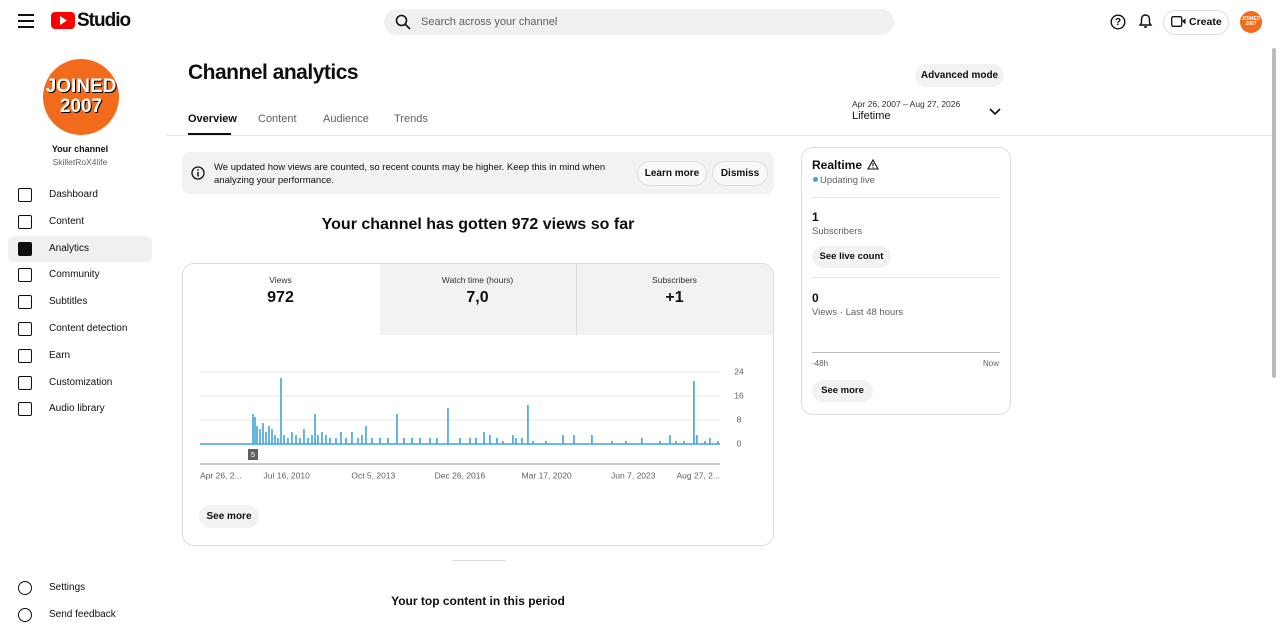  What do you see at coordinates (1196, 22) in the screenshot?
I see `create-button` at bounding box center [1196, 22].